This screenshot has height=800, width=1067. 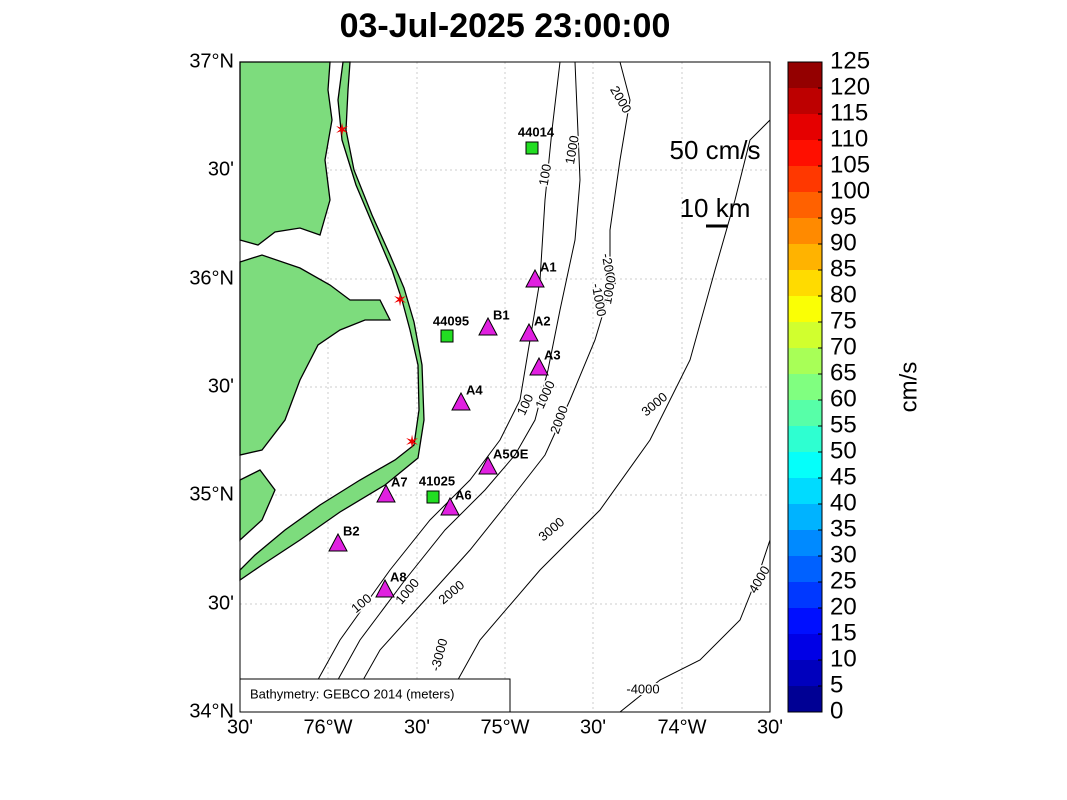 I want to click on colorbar-frame, so click(x=805, y=387).